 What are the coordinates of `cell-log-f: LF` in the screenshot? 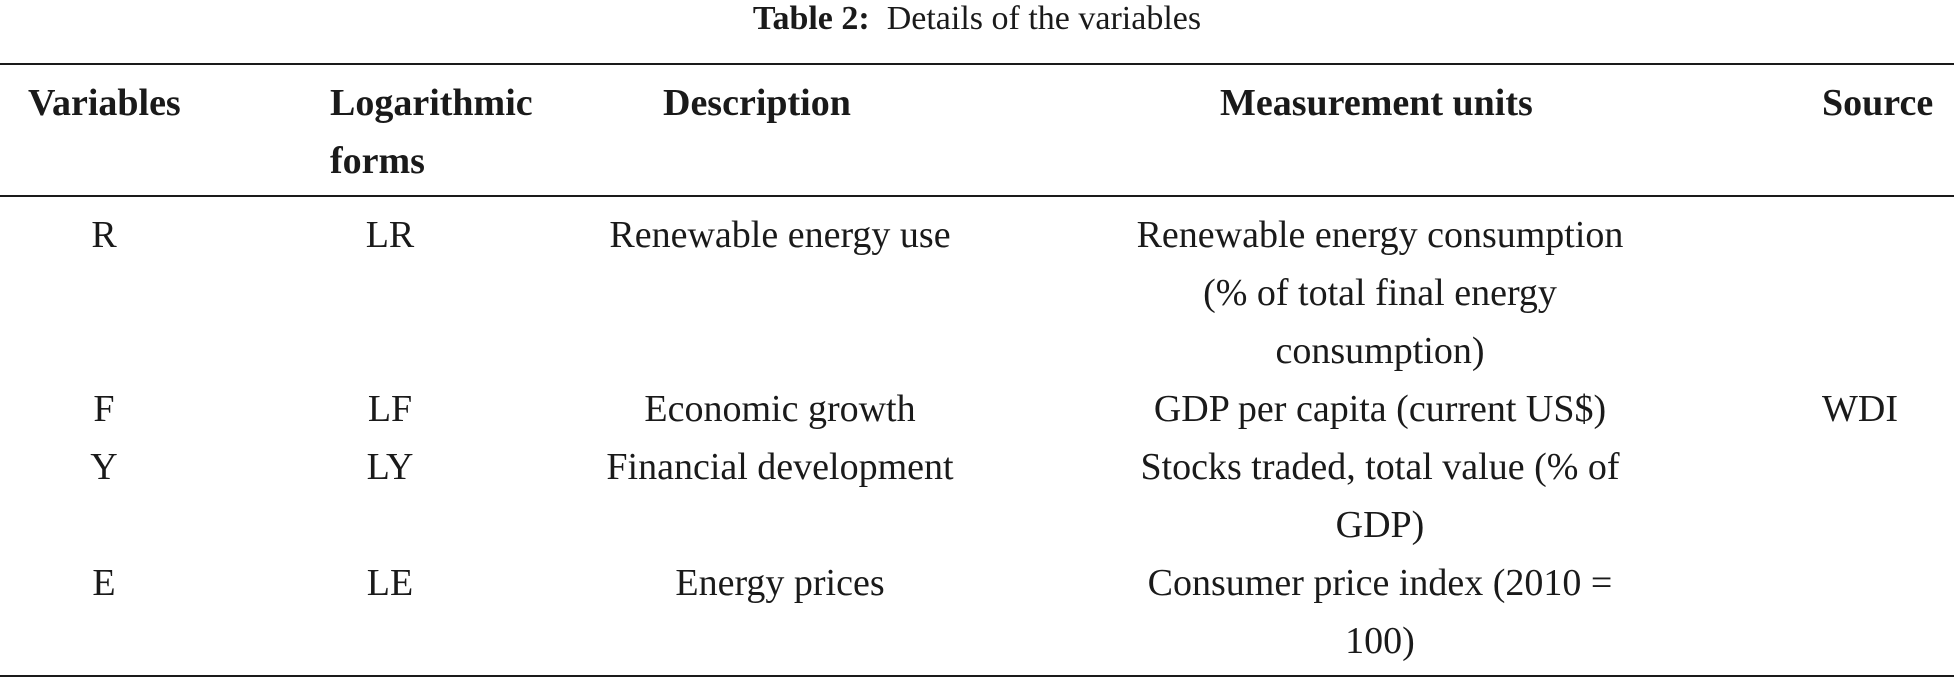 It's located at (390, 409).